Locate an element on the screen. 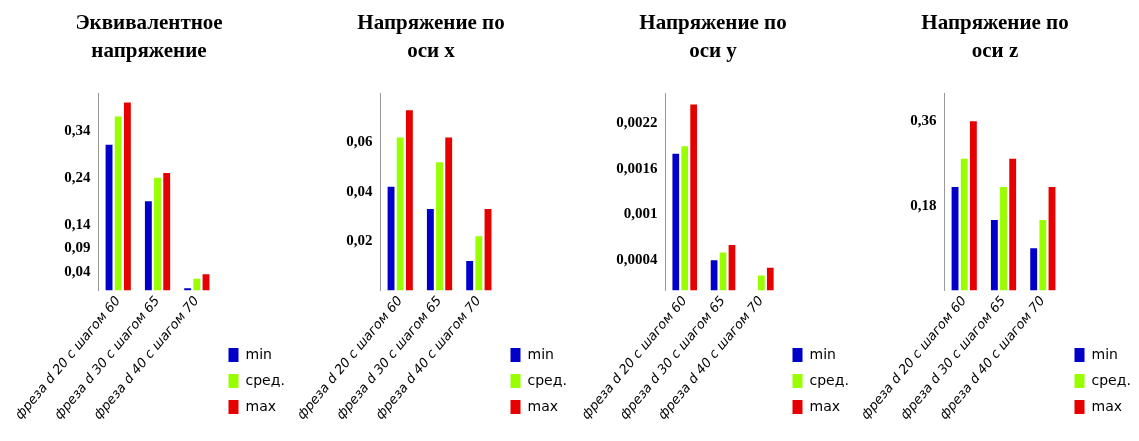 This screenshot has height=441, width=1139. y-tick-label: 0,18 is located at coordinates (923, 204).